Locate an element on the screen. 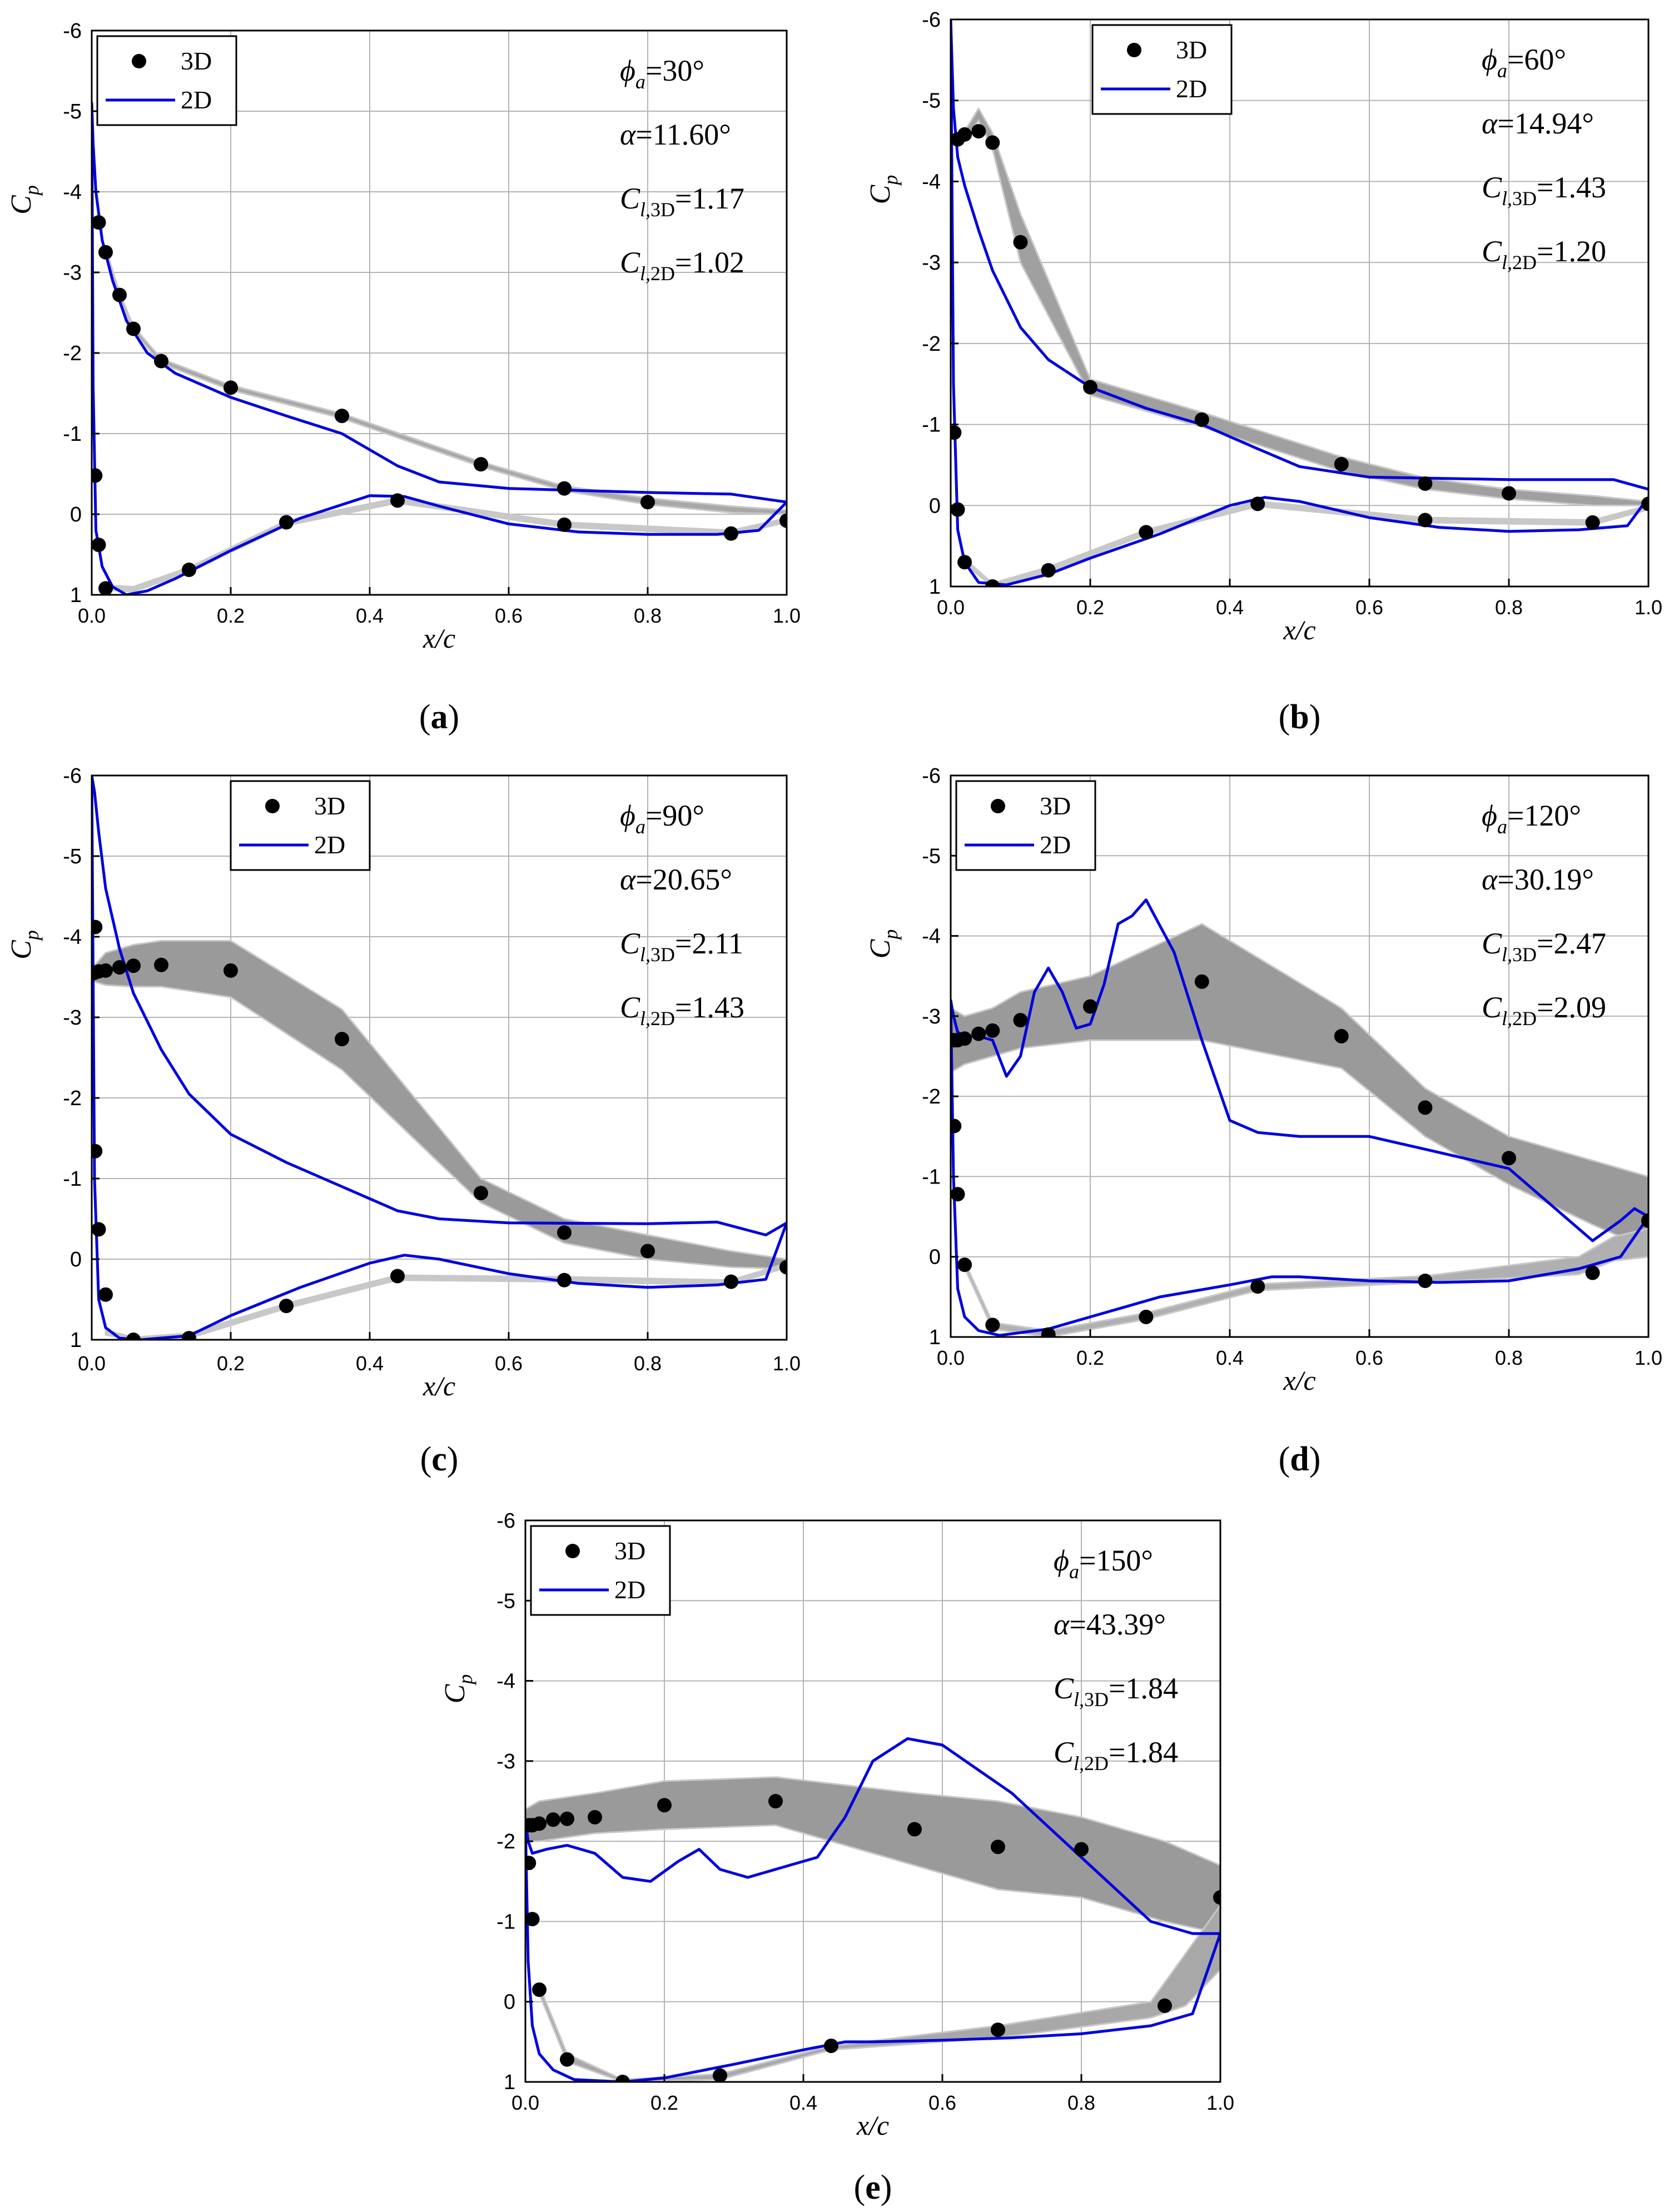 This screenshot has width=1664, height=2212. x-tick-label-e-4: 0.8 is located at coordinates (1081, 2102).